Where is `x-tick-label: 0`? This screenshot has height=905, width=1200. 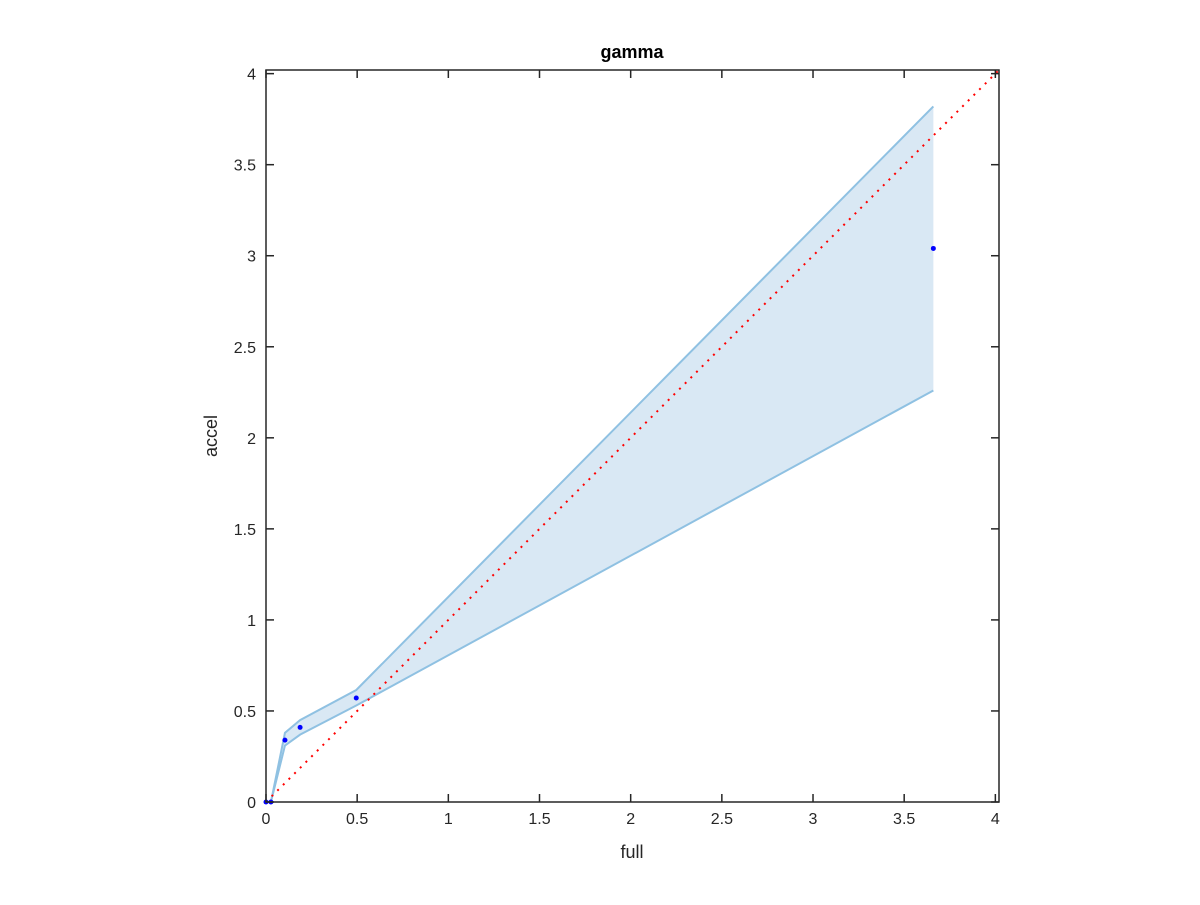
x-tick-label: 0 is located at coordinates (266, 819).